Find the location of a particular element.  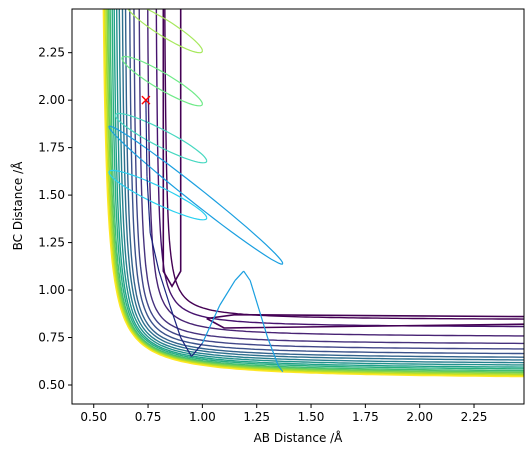

x-tick-label: 1.25 is located at coordinates (256, 417).